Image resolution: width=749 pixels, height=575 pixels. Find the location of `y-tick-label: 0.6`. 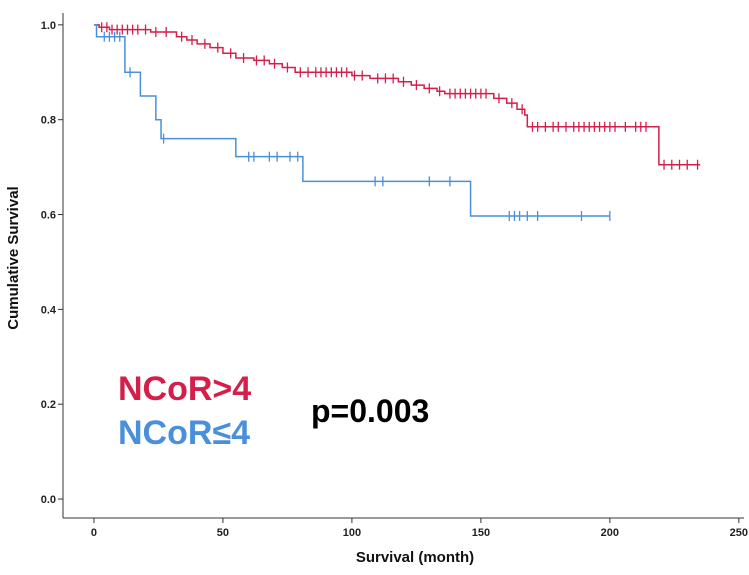

y-tick-label: 0.6 is located at coordinates (48, 216).